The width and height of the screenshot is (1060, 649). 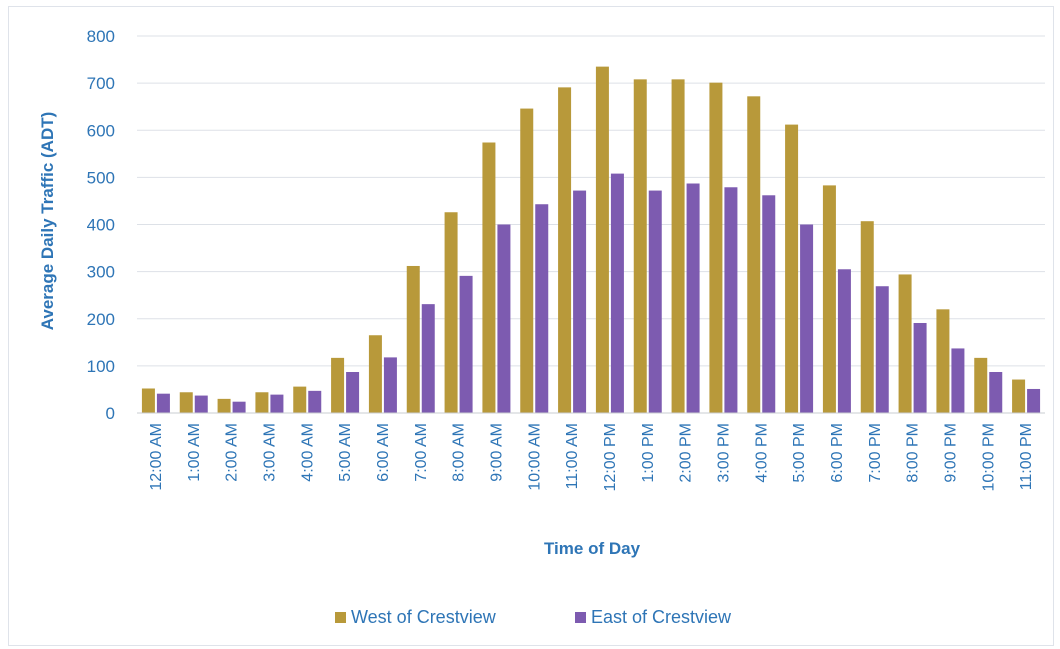 What do you see at coordinates (101, 319) in the screenshot?
I see `y-tick-label: 200` at bounding box center [101, 319].